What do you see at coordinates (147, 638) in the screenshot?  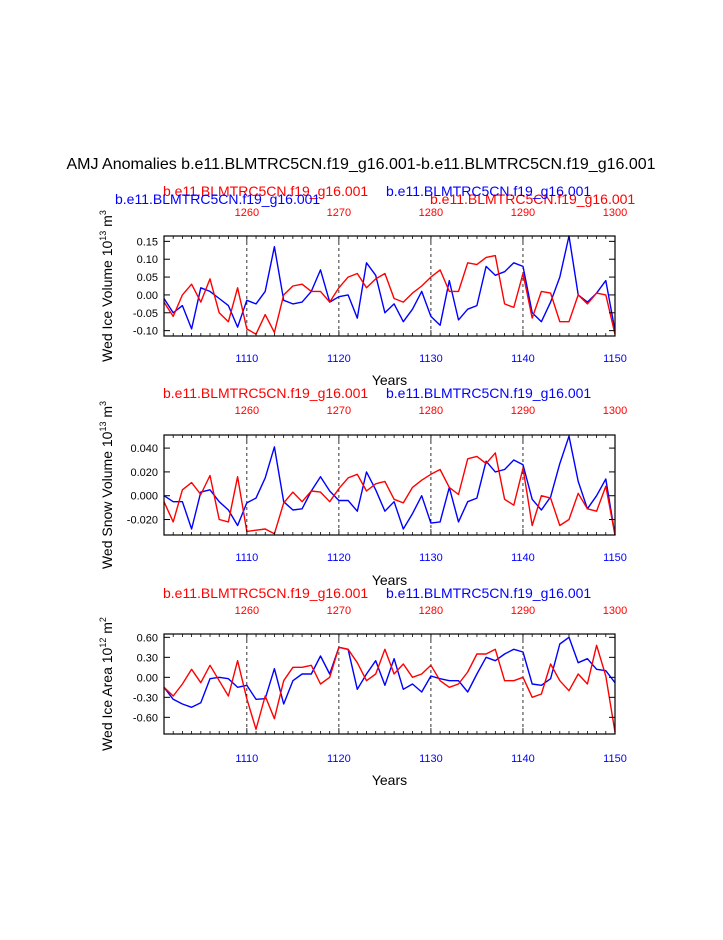 I see `y-tick-label: 0.60` at bounding box center [147, 638].